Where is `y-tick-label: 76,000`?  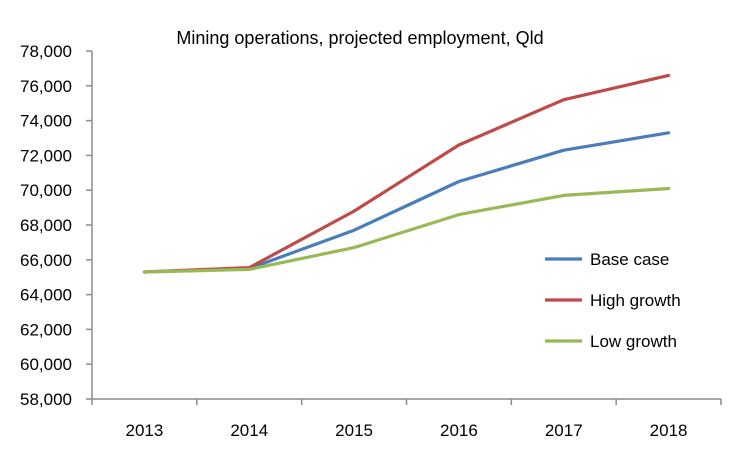 y-tick-label: 76,000 is located at coordinates (46, 86).